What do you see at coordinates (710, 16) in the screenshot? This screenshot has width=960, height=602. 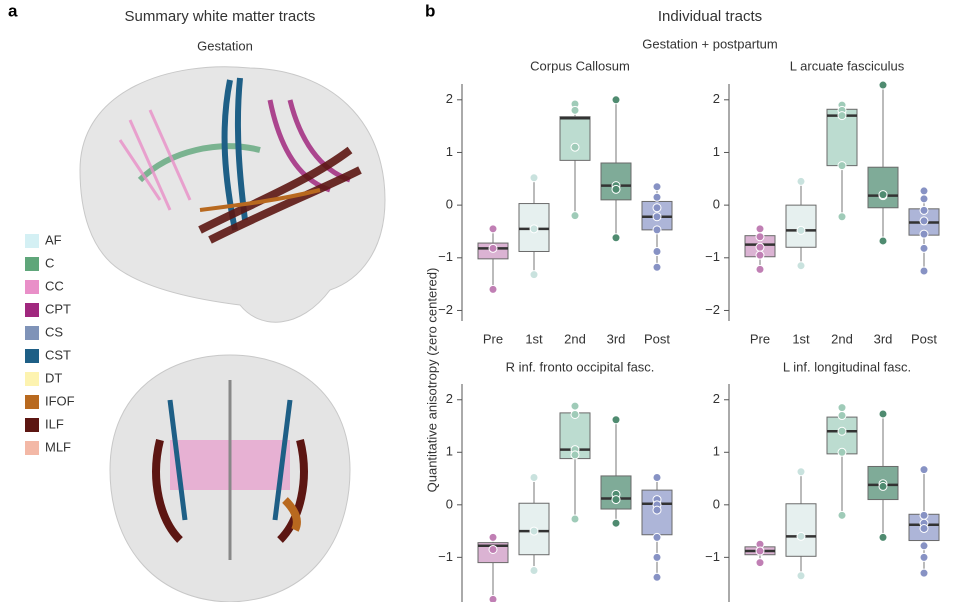 I see `panel-title: Individual tracts` at bounding box center [710, 16].